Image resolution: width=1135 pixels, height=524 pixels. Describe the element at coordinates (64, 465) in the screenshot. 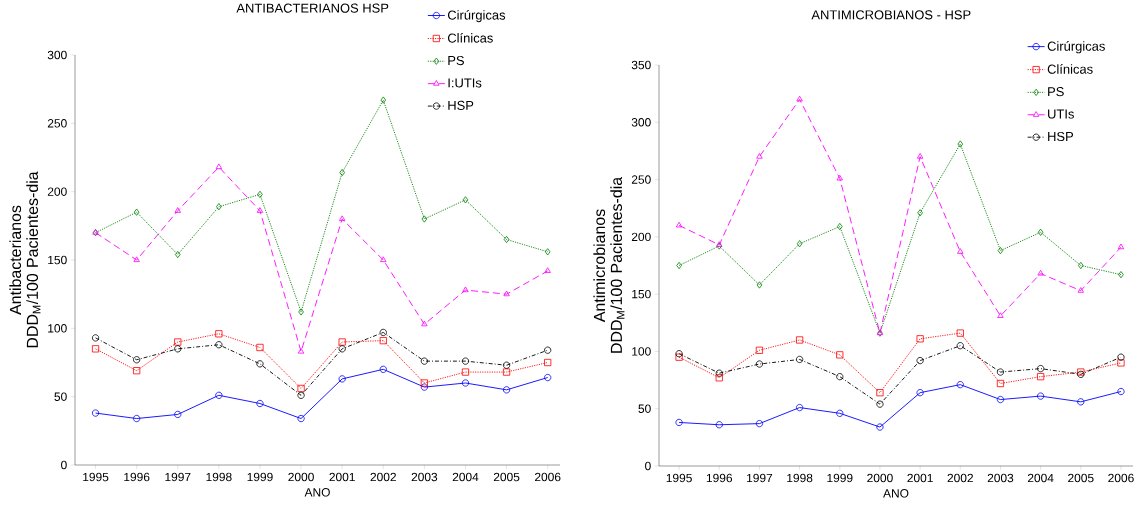

I see `y-tick-label: 0` at that location.